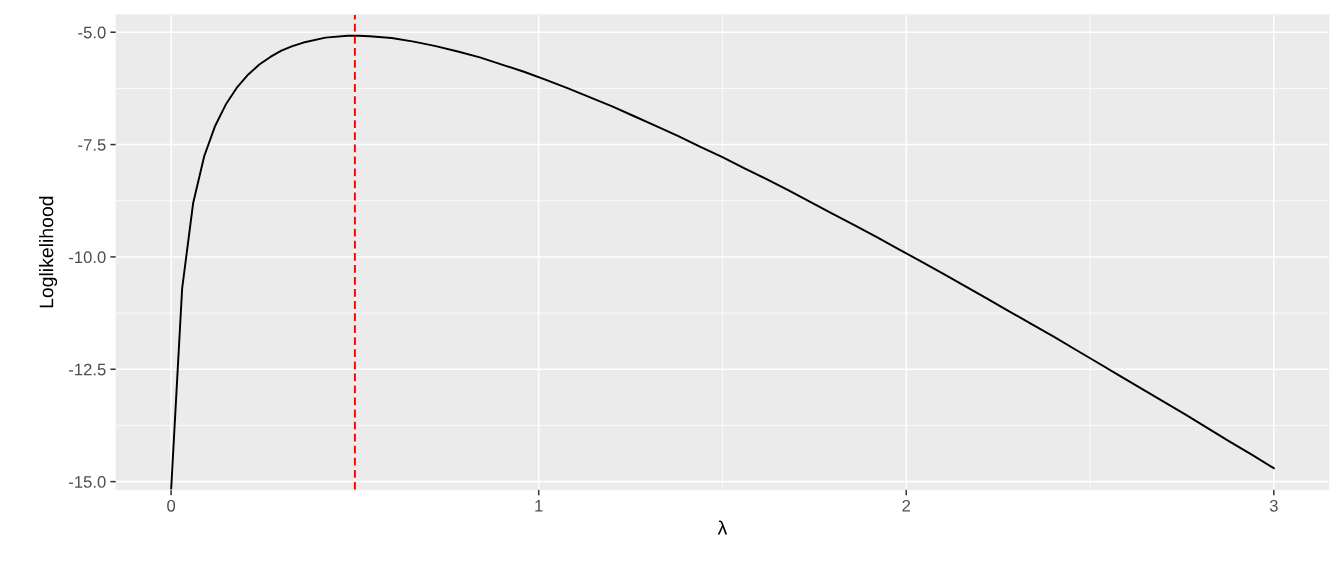 The width and height of the screenshot is (1344, 576). What do you see at coordinates (87, 369) in the screenshot?
I see `y-tick-label: -12.5` at bounding box center [87, 369].